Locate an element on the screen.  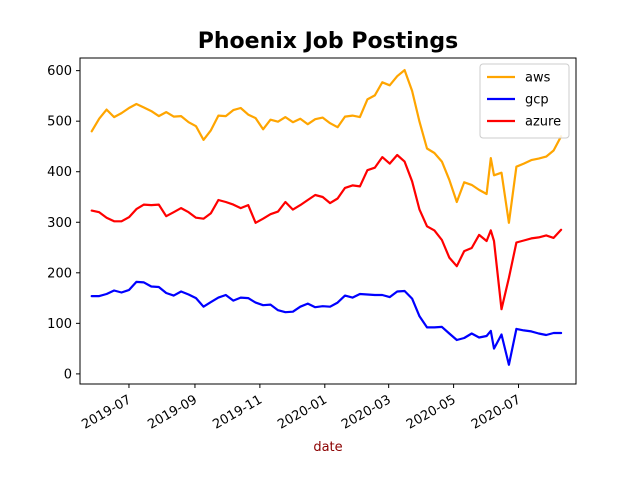
series-line-gcp is located at coordinates (326, 323).